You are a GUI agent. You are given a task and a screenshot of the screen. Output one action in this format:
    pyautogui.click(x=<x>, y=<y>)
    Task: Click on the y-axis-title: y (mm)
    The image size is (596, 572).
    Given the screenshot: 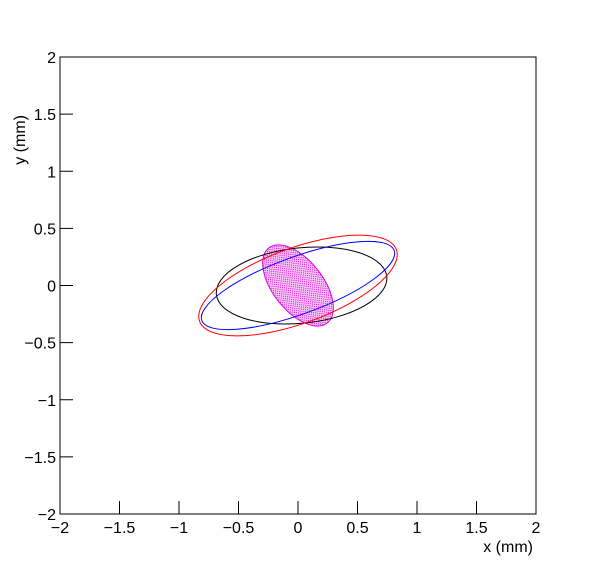 What is the action you would take?
    pyautogui.click(x=20, y=140)
    